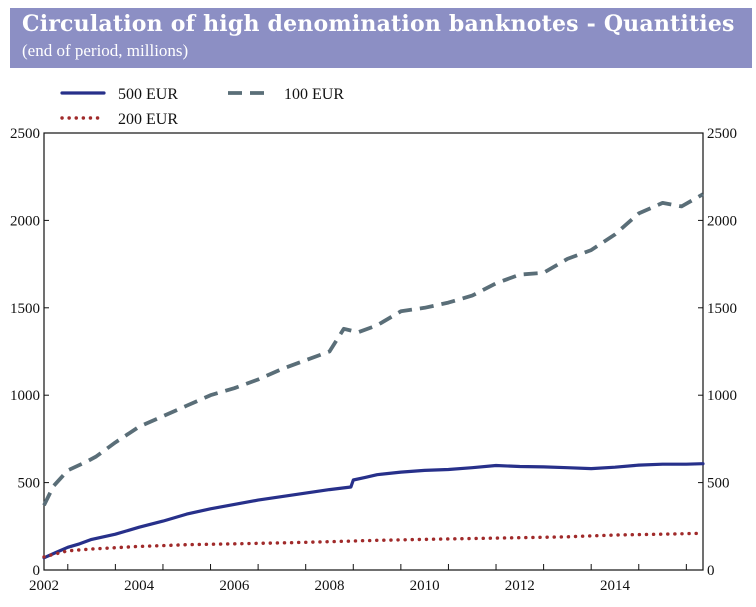 The height and width of the screenshot is (607, 756). What do you see at coordinates (139, 586) in the screenshot?
I see `x-tick-label: 2004` at bounding box center [139, 586].